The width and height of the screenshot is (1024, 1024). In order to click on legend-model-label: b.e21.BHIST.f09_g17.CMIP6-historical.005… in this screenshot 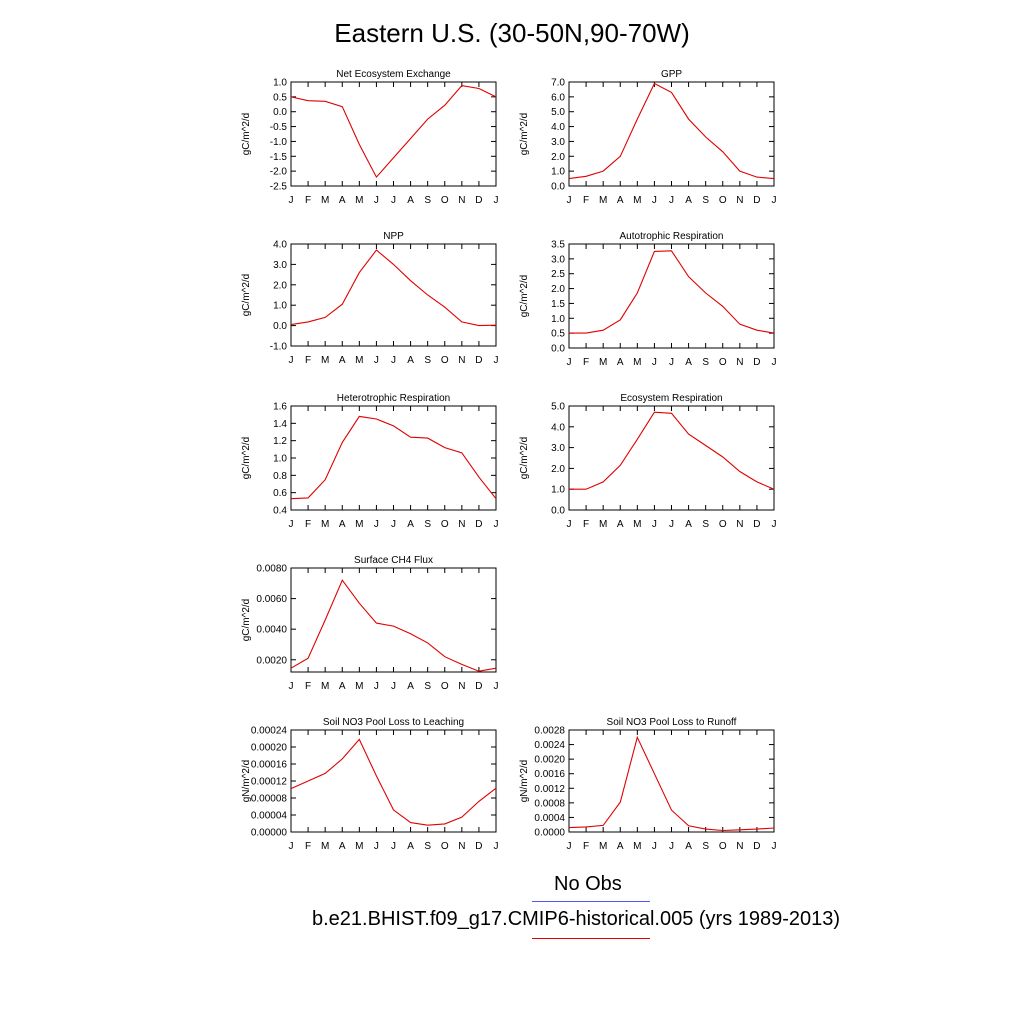, I will do `click(576, 919)`.